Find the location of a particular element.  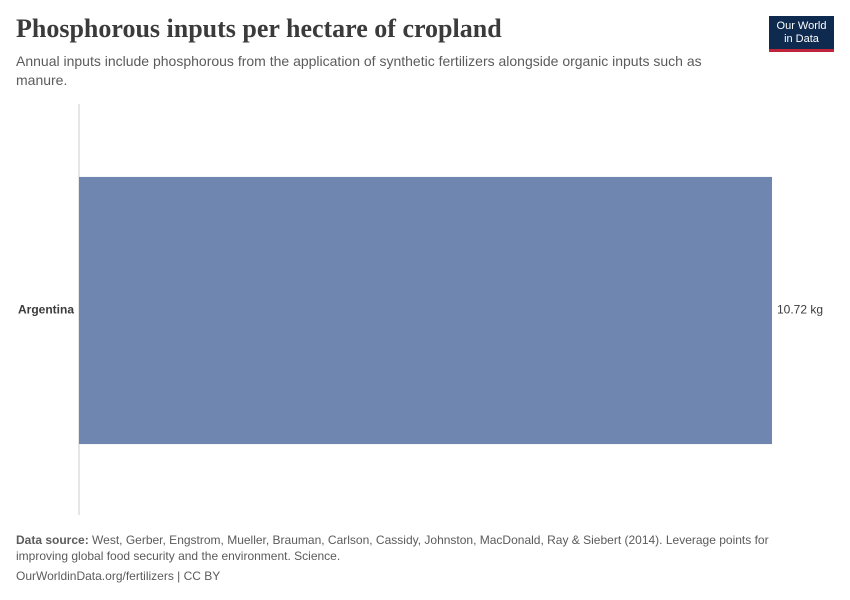

source-label: Data source: is located at coordinates (52, 540).